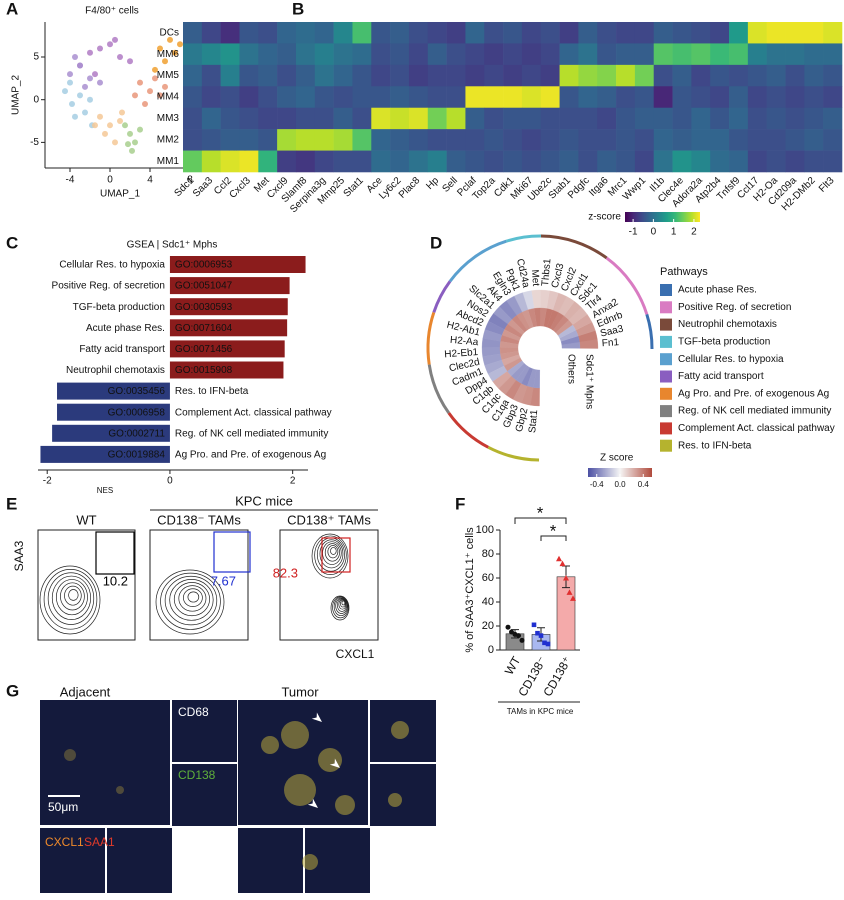 The height and width of the screenshot is (900, 844). I want to click on colorbar-tick-label: 2, so click(694, 232).